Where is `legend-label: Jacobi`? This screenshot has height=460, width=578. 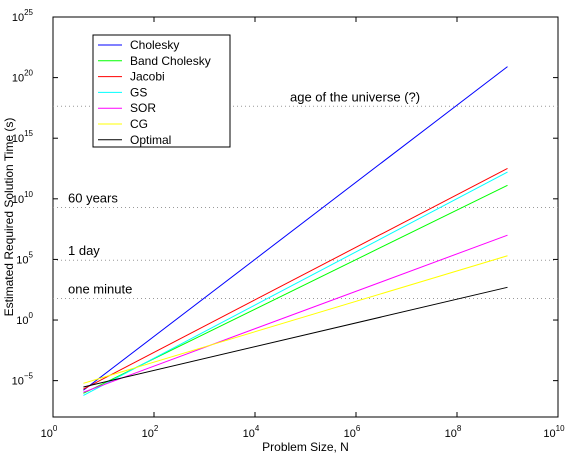 legend-label: Jacobi is located at coordinates (147, 77).